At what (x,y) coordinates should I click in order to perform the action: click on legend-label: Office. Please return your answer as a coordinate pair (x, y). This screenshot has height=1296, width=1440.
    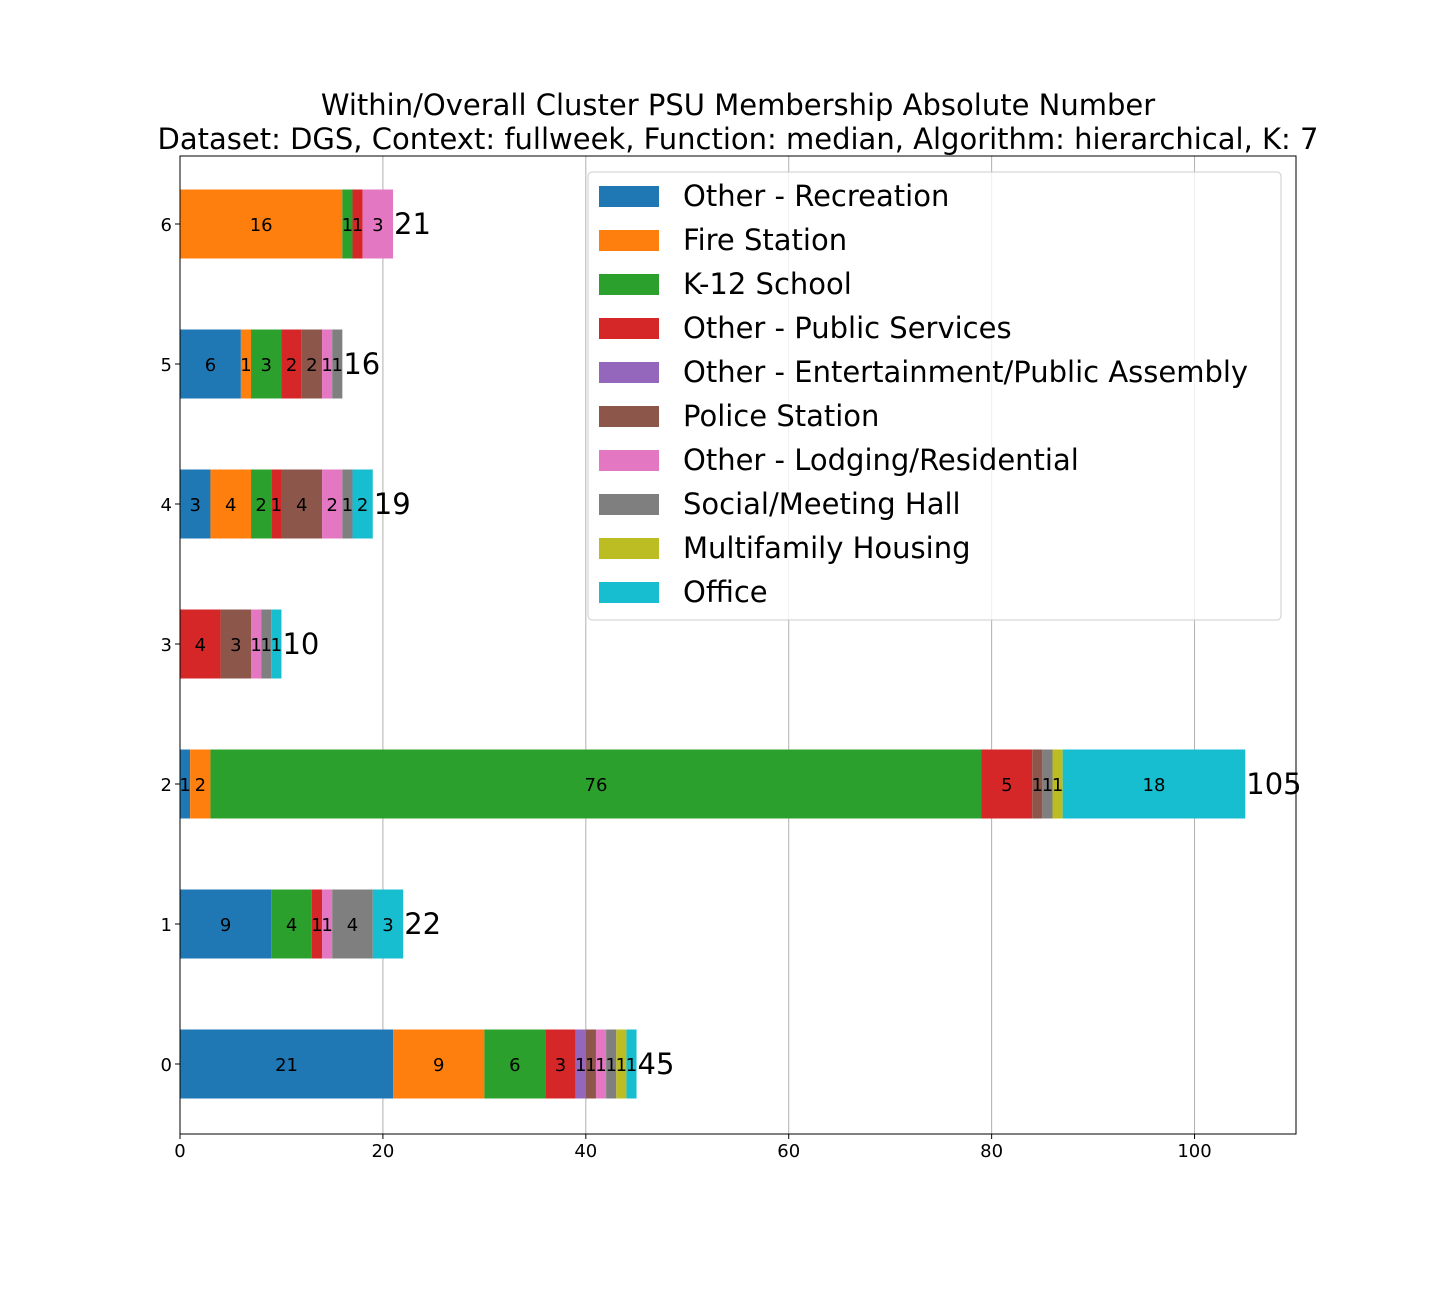
    Looking at the image, I should click on (725, 592).